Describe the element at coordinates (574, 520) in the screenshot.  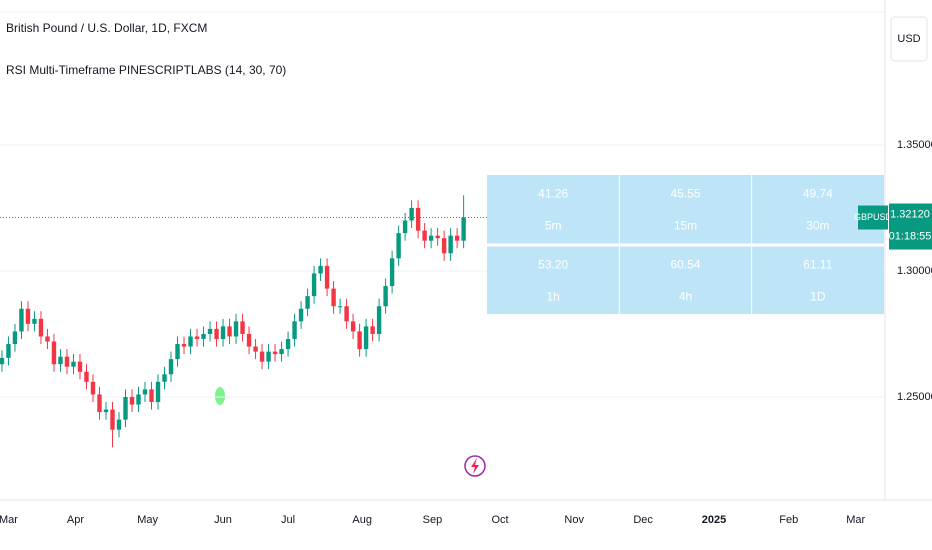
I see `x-tick-label: Nov` at that location.